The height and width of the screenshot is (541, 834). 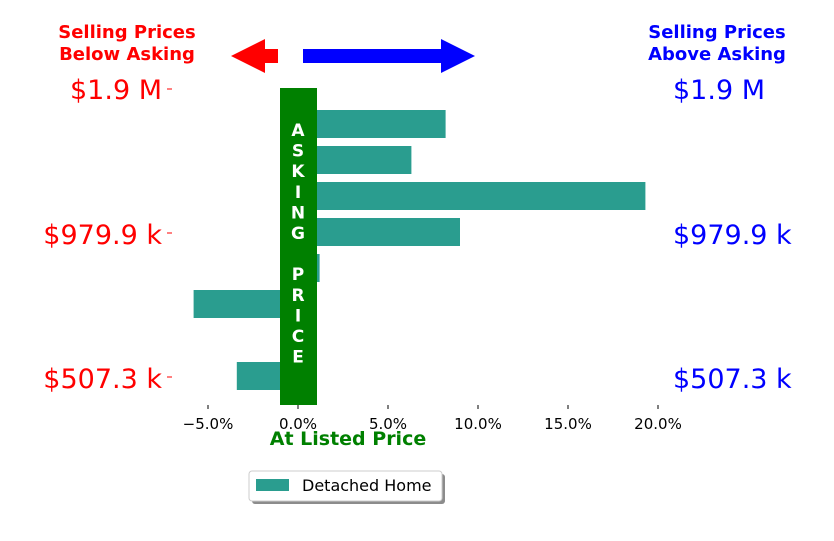 What do you see at coordinates (568, 424) in the screenshot?
I see `x-tick-label-4: 15.0%` at bounding box center [568, 424].